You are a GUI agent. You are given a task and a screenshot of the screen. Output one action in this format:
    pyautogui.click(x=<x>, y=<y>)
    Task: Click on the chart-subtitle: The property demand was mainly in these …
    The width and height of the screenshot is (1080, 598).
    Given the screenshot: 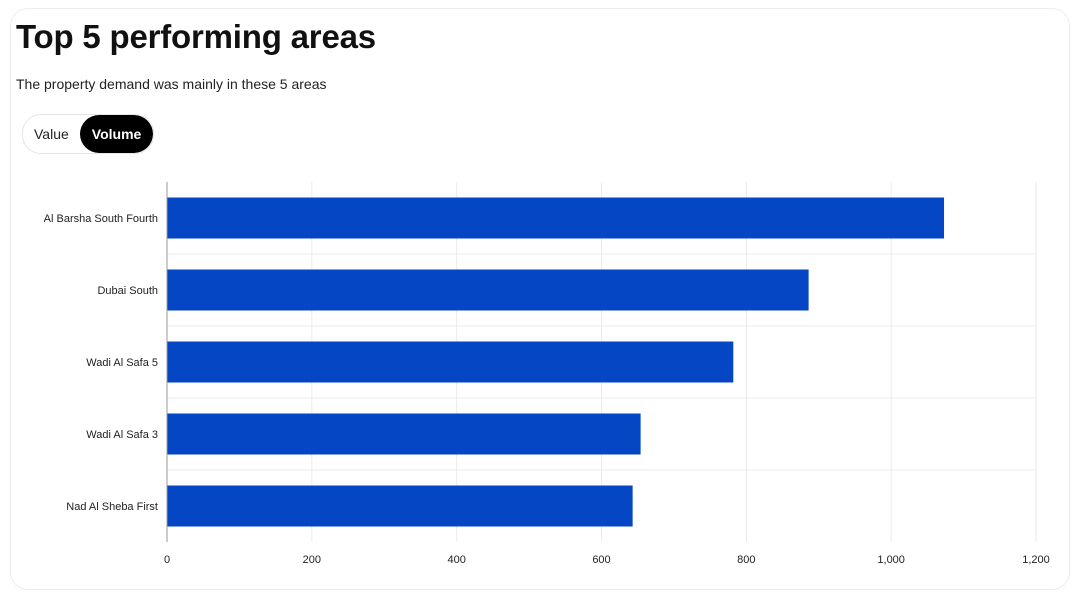 What is the action you would take?
    pyautogui.click(x=171, y=84)
    